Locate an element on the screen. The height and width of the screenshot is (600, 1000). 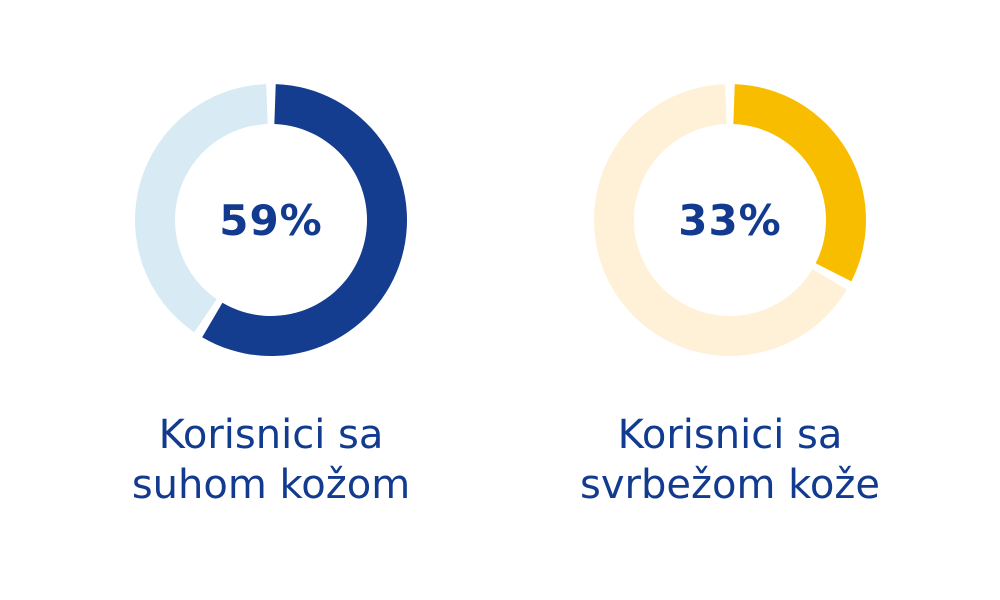
donut-value-segment-dry-skin is located at coordinates (304, 220).